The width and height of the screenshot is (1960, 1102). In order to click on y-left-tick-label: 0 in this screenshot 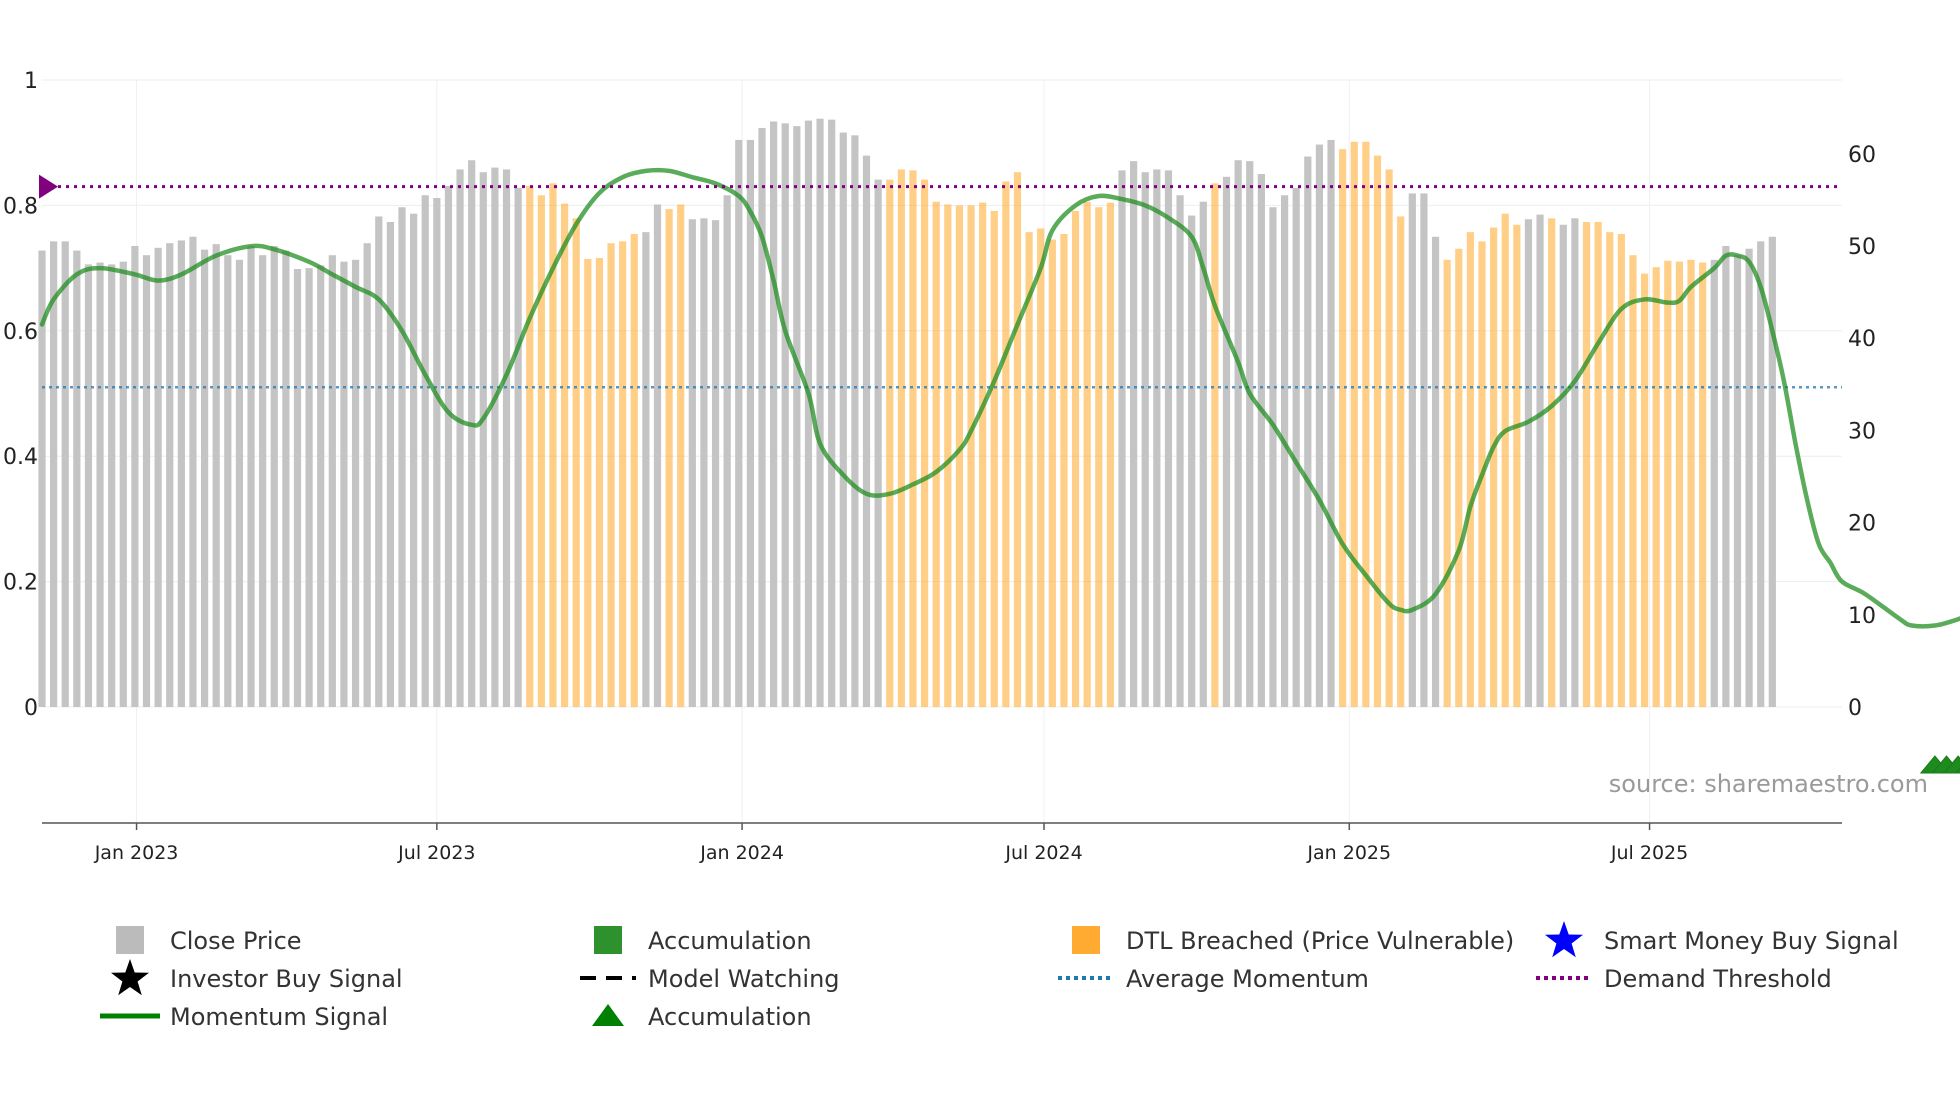, I will do `click(31, 708)`.